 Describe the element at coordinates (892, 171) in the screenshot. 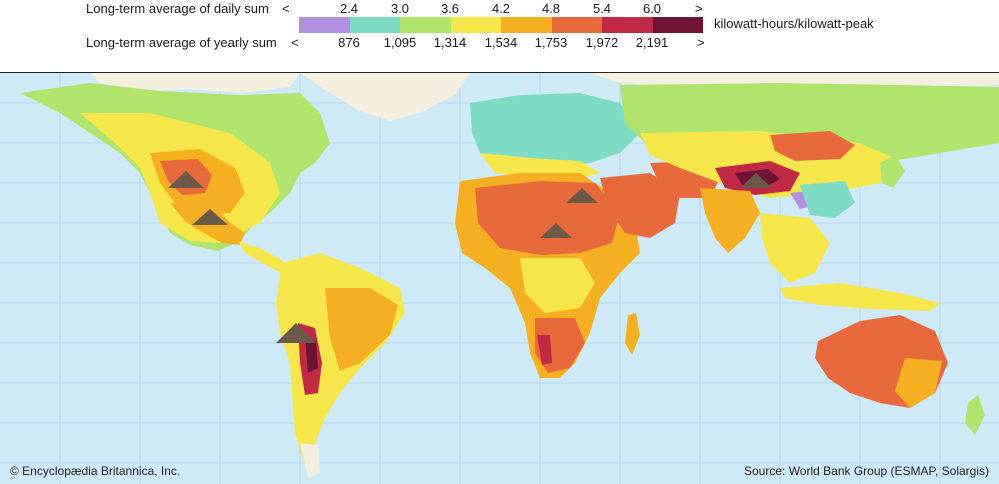

I see `japan-shape` at that location.